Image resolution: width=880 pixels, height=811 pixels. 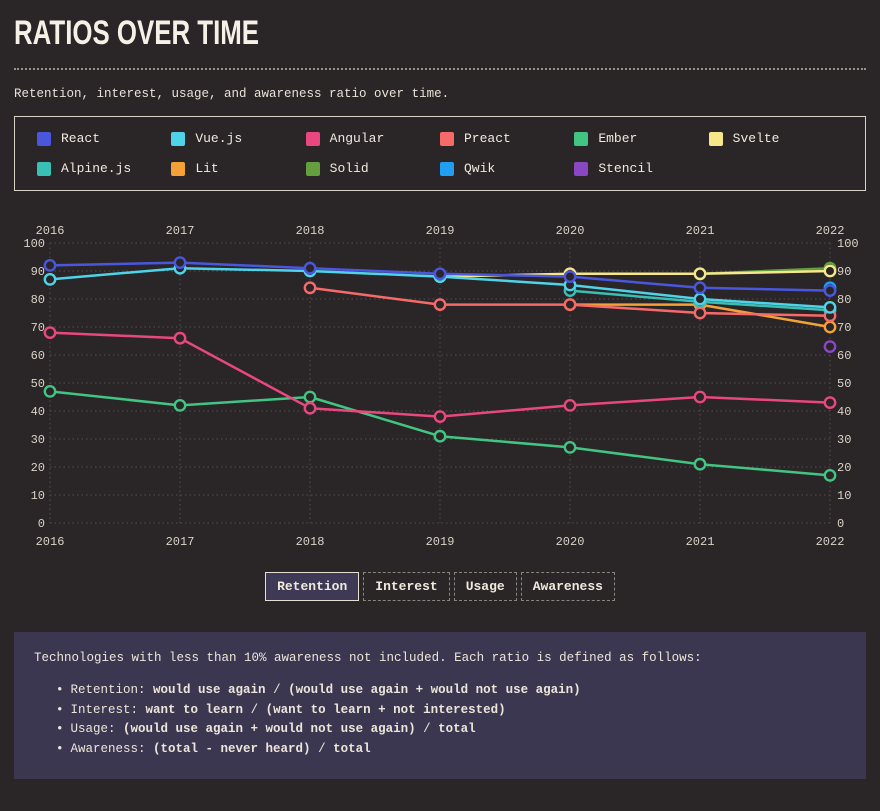 What do you see at coordinates (830, 327) in the screenshot?
I see `point-lit-2022` at bounding box center [830, 327].